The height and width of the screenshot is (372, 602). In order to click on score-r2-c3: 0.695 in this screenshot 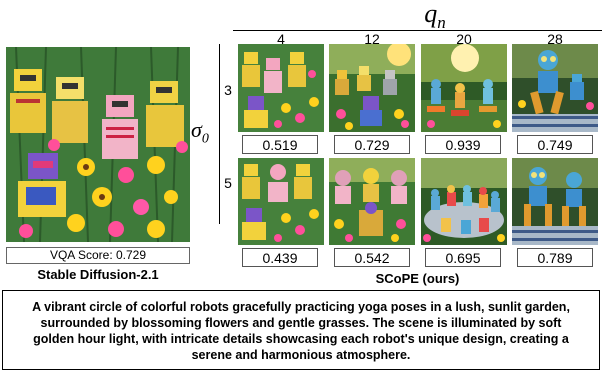, I will do `click(463, 257)`.